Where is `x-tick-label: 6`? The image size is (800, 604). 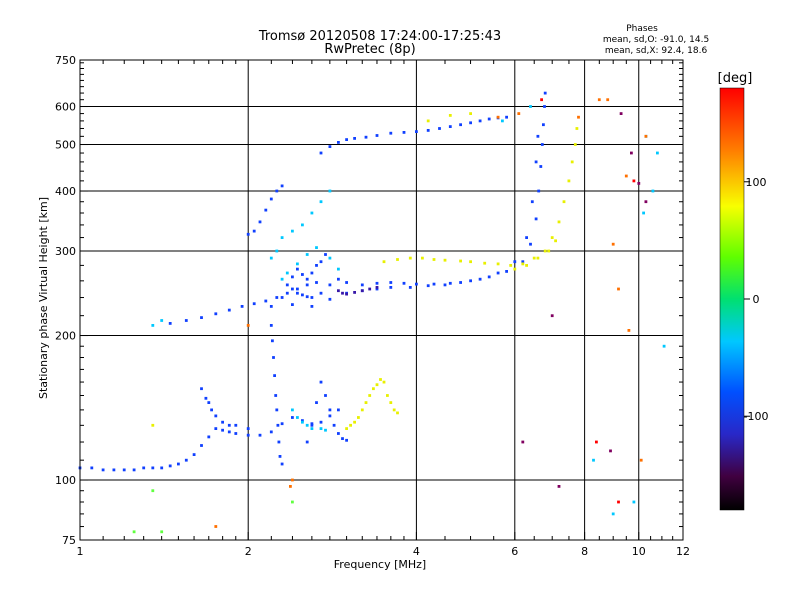
x-tick-label: 6 is located at coordinates (514, 551).